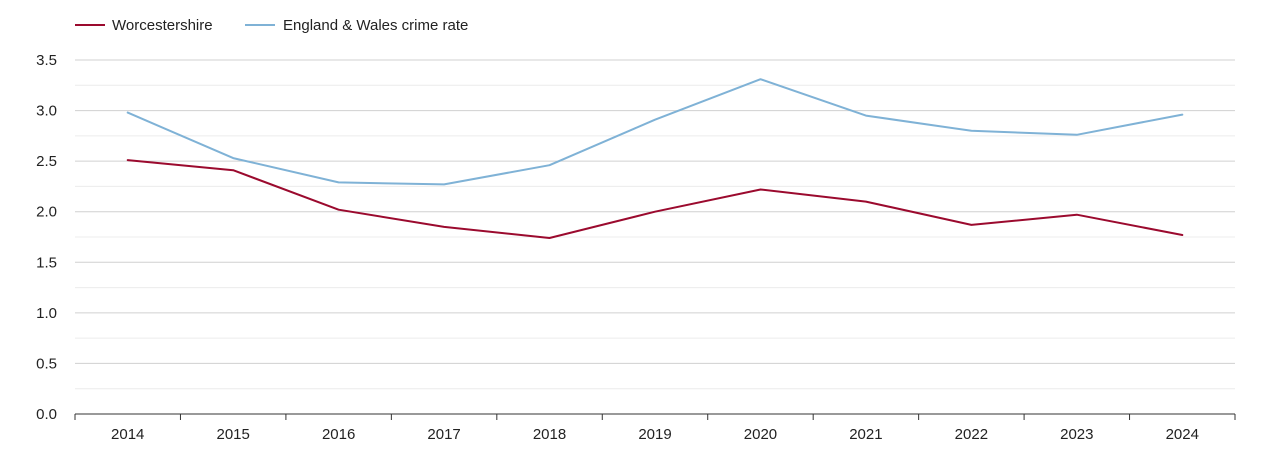  What do you see at coordinates (232, 434) in the screenshot?
I see `x-tick-label: 2015` at bounding box center [232, 434].